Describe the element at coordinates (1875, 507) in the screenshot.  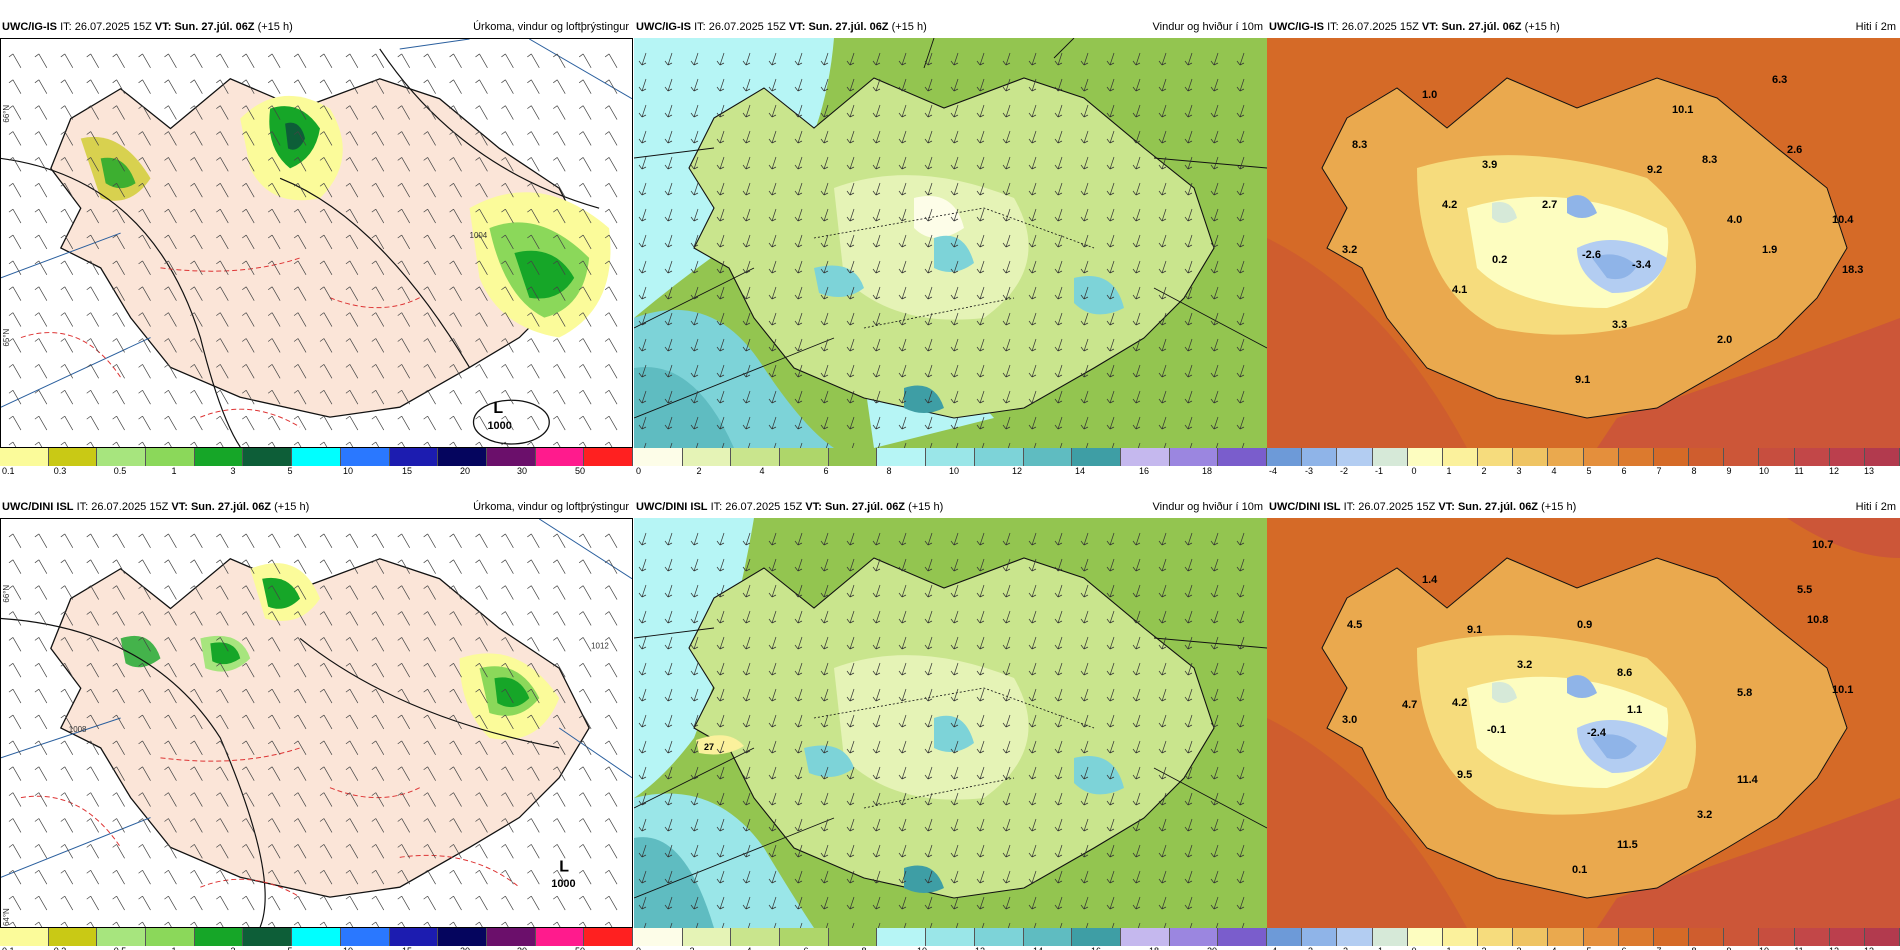
I see `variable-title: Hiti í 2m` at that location.